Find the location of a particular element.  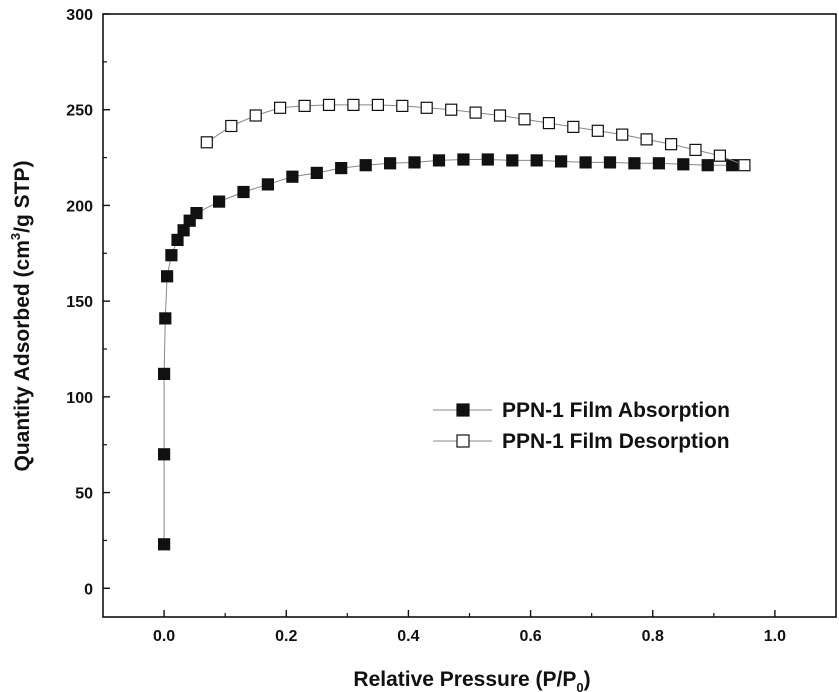

y-axis: 0 50 100 150 200 250 300 is located at coordinates (88, 302).